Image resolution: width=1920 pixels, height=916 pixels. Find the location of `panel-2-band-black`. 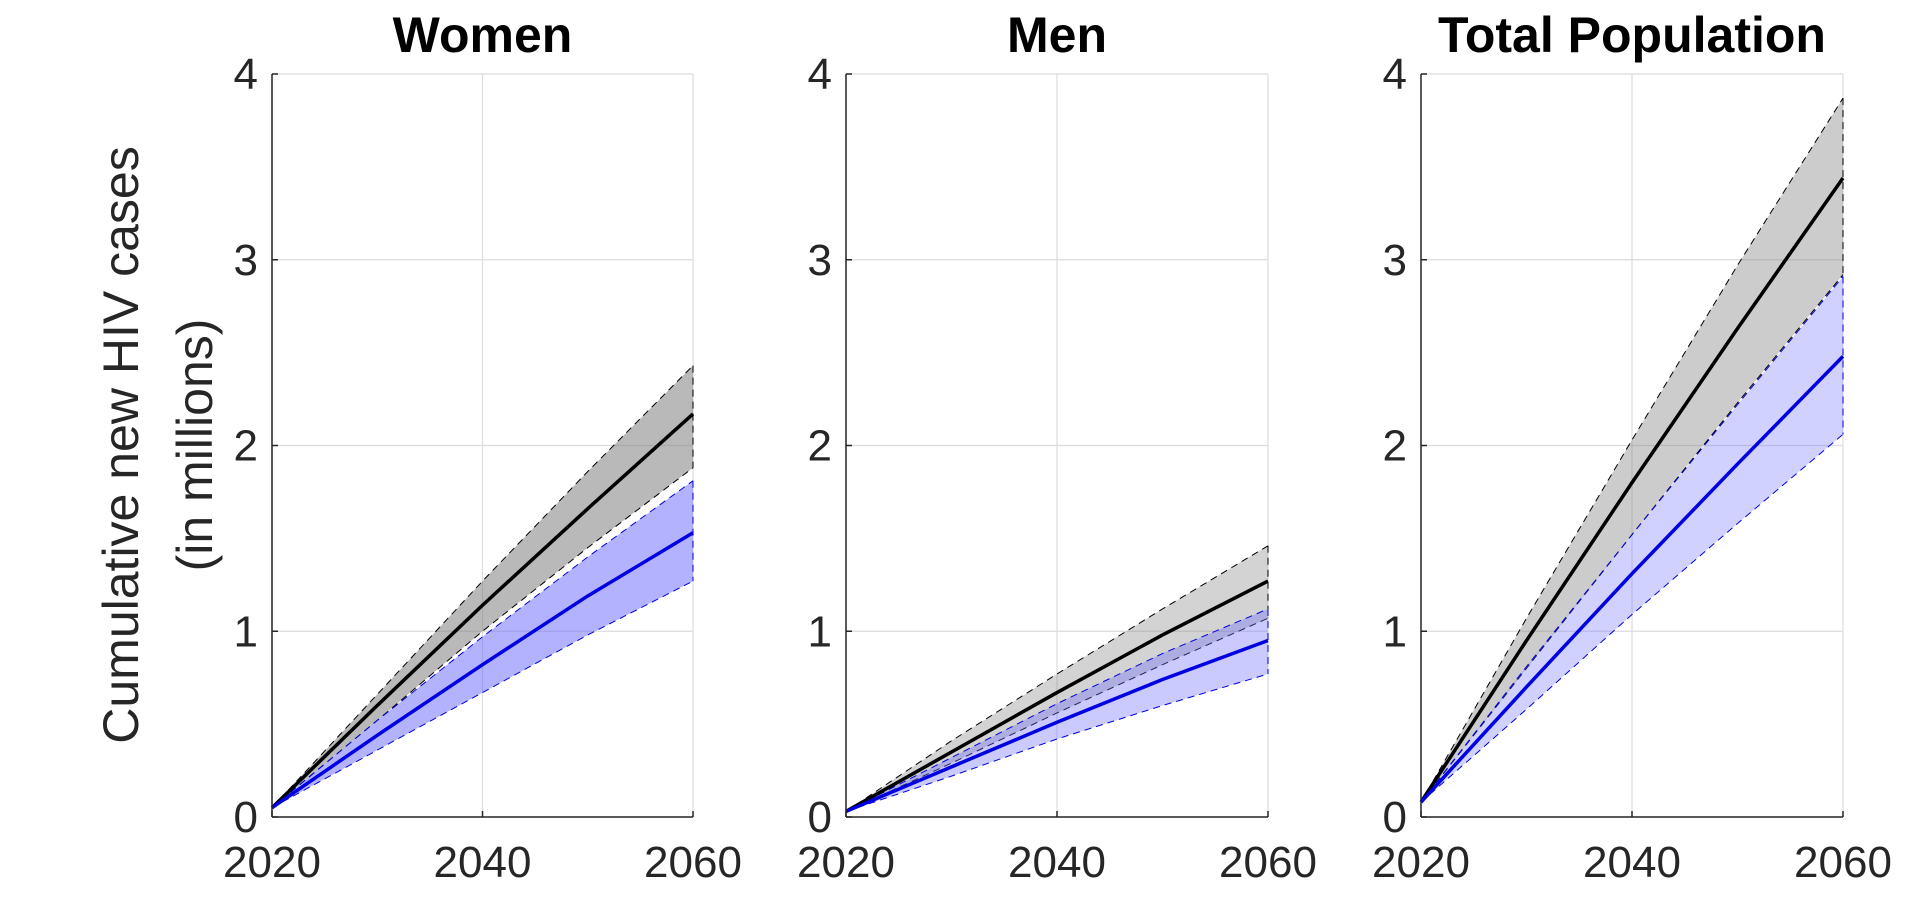

panel-2-band-black is located at coordinates (1057, 678).